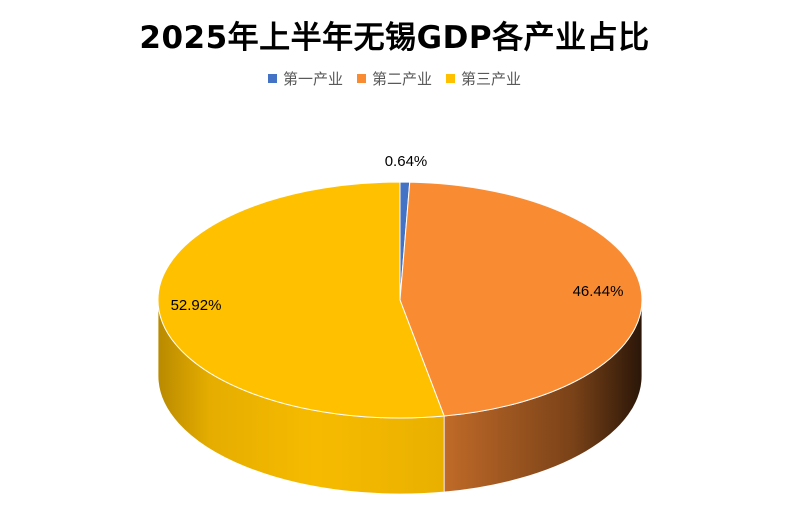  Describe the element at coordinates (598, 291) in the screenshot. I see `data-label-secondary: 46.44%` at that location.